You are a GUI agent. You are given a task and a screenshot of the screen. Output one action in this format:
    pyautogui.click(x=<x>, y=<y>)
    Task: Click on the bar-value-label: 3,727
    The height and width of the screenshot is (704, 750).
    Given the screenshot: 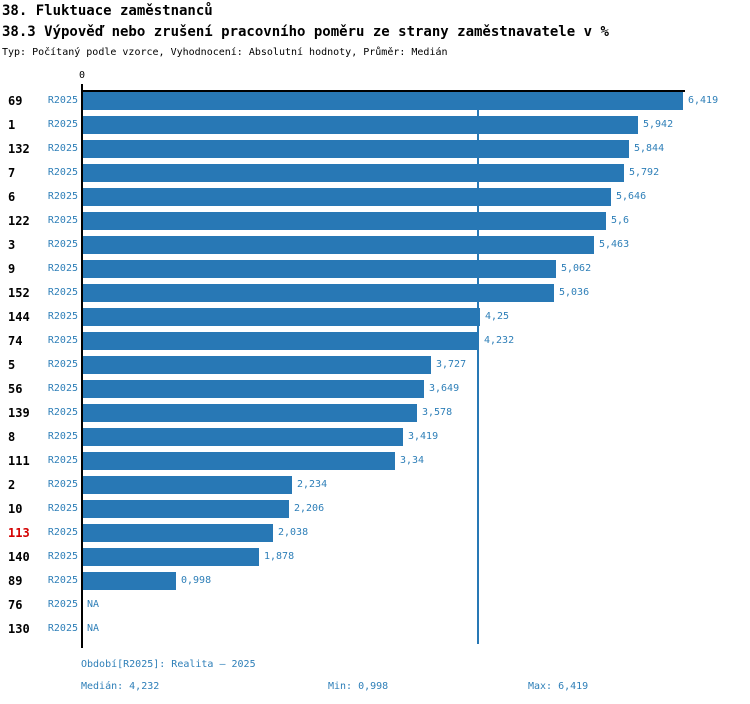 What is the action you would take?
    pyautogui.click(x=451, y=364)
    